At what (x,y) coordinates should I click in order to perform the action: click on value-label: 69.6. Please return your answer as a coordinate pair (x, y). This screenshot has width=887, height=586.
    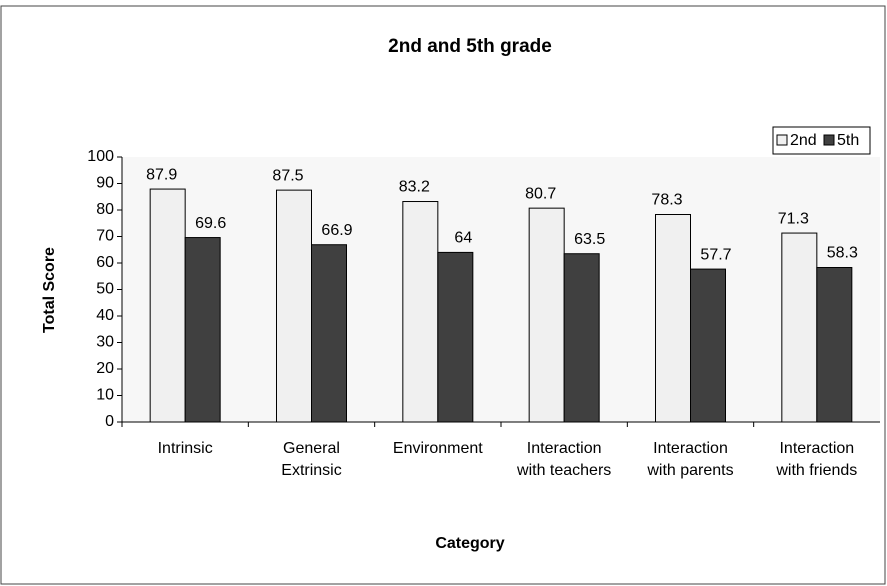
    Looking at the image, I should click on (210, 223).